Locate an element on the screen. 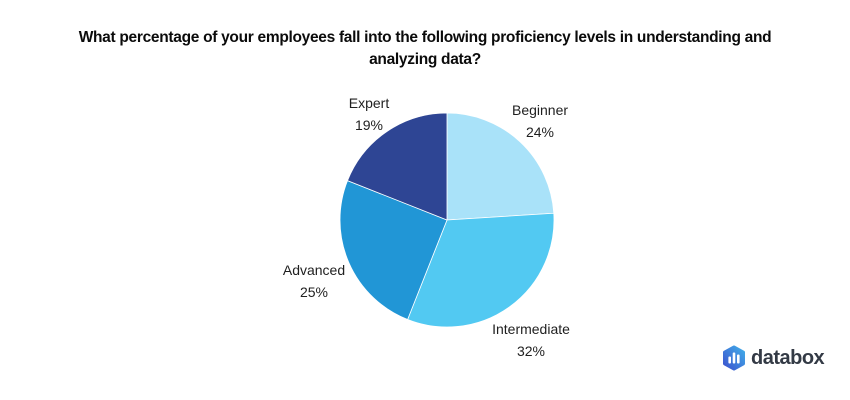 This screenshot has width=850, height=400. databox-logo-text: databox is located at coordinates (788, 358).